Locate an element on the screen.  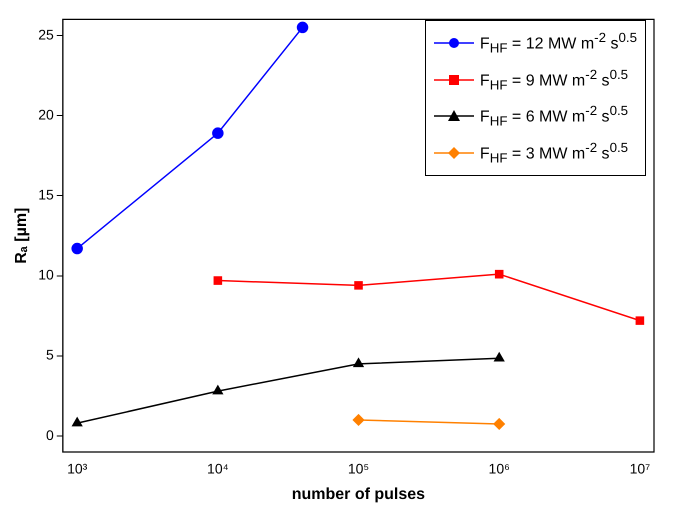
x-axis-title: number of pulses is located at coordinates (359, 494).